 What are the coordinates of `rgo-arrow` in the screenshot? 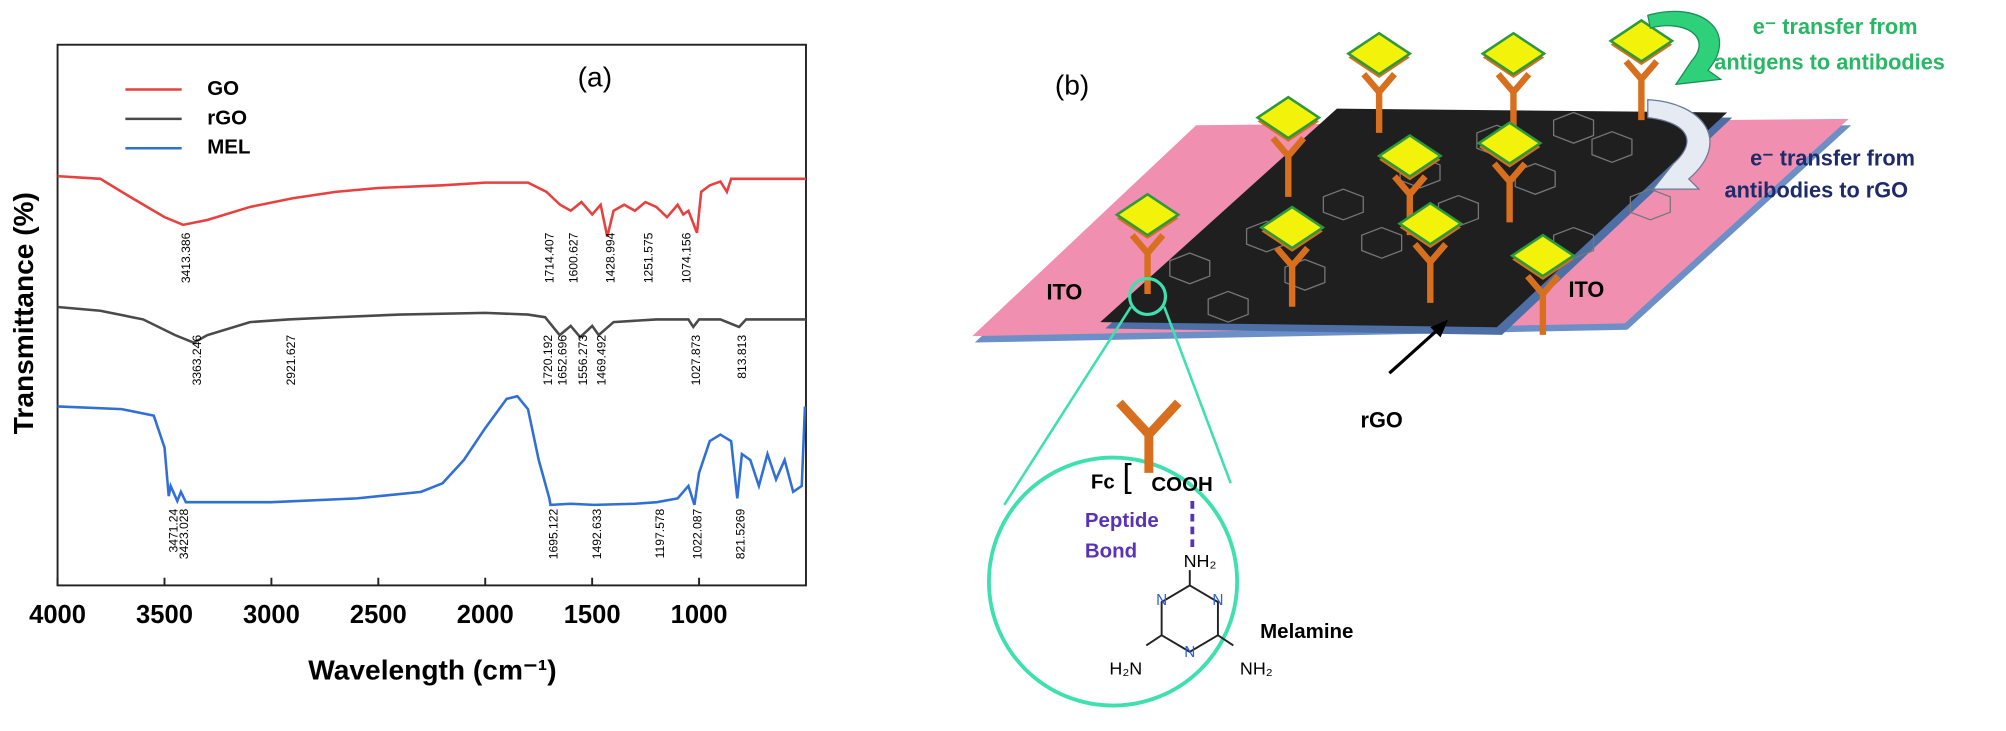 It's located at (1415, 350).